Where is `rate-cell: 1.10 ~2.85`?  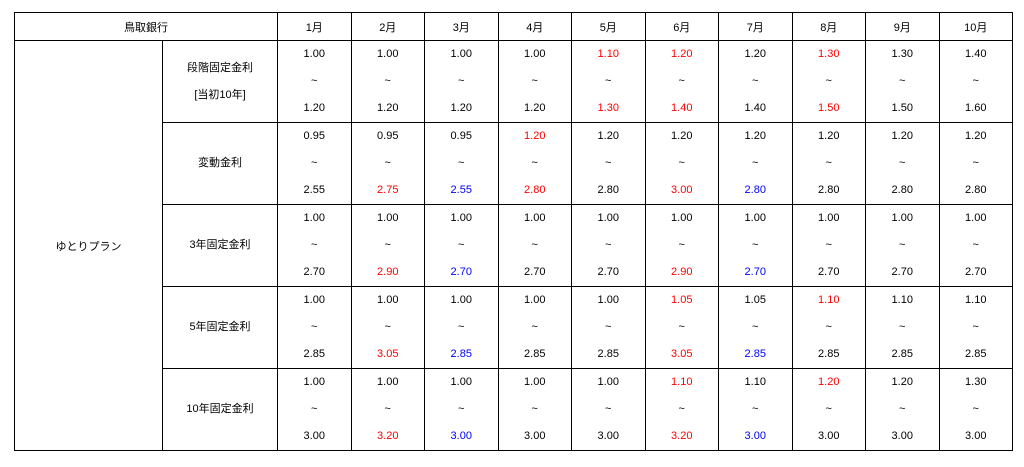
rate-cell: 1.10 ~2.85 is located at coordinates (975, 327).